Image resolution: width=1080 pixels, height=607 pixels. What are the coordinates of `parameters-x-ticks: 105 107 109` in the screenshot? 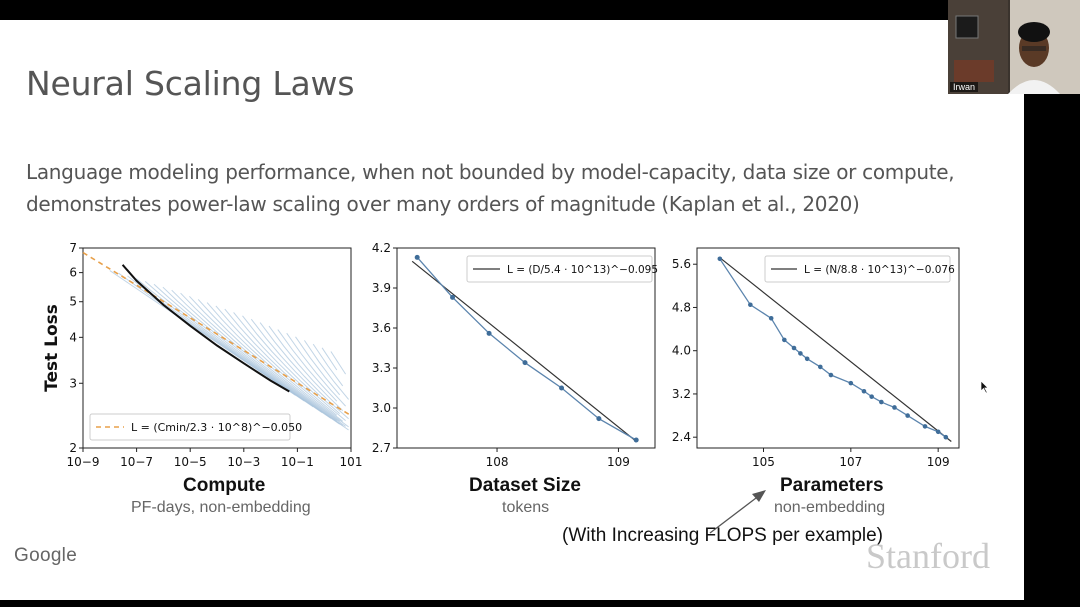 It's located at (851, 458).